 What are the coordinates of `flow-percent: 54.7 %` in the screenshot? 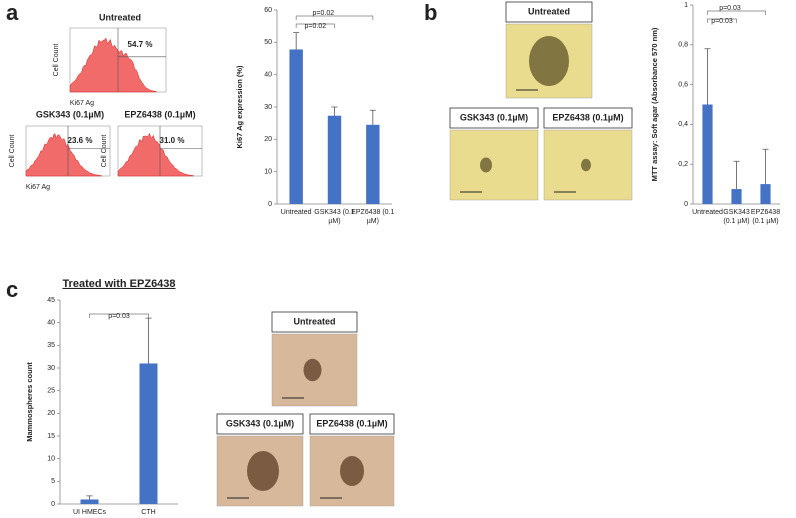 It's located at (140, 44).